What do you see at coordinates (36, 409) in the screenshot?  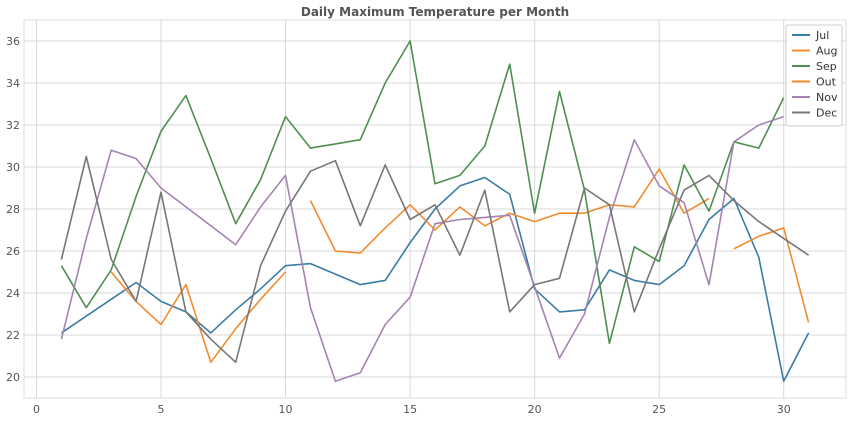 I see `x-tick-label: 0` at bounding box center [36, 409].